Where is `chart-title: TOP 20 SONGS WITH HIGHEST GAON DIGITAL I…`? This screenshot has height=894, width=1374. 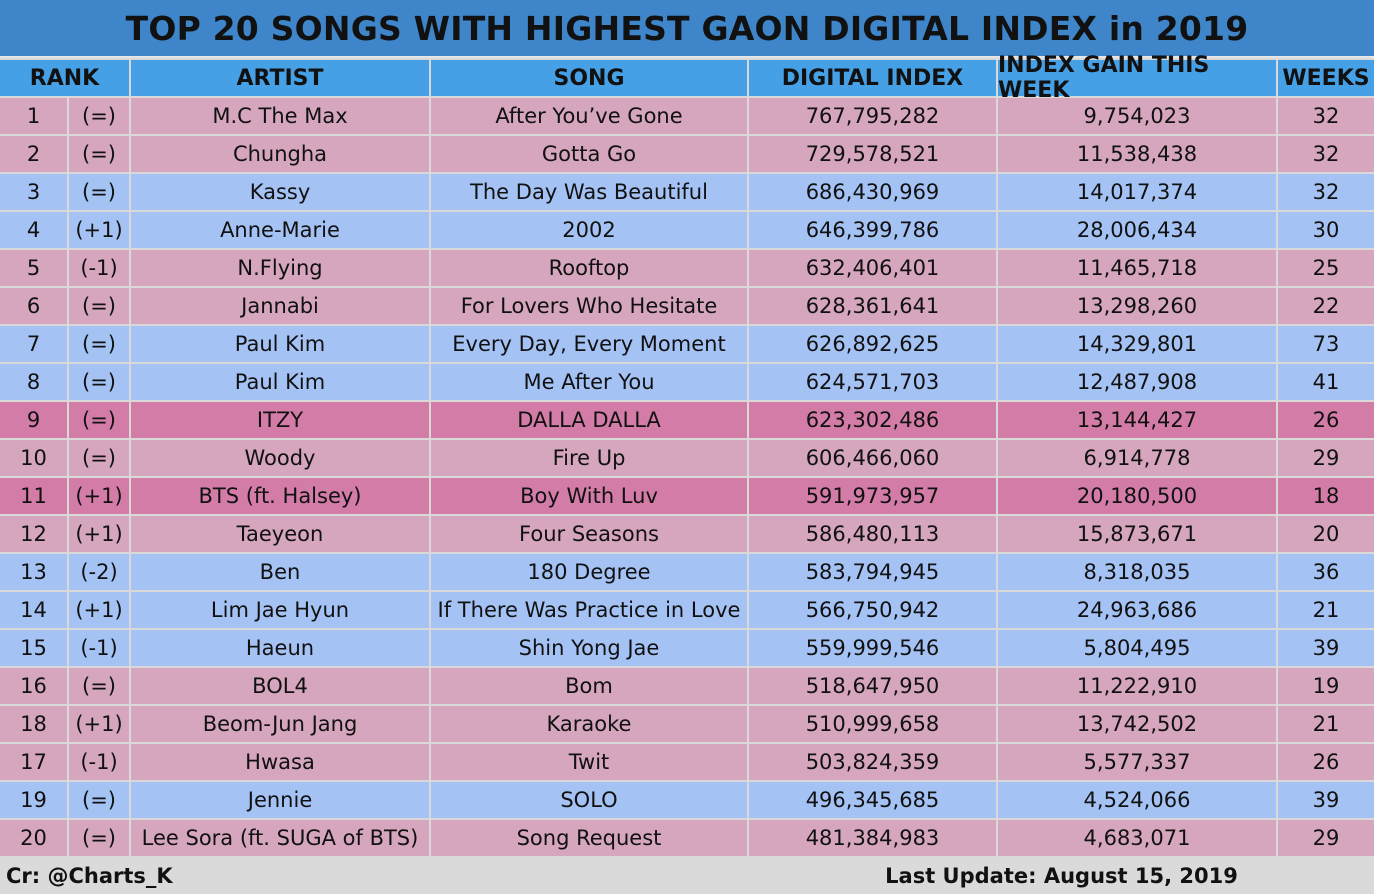
chart-title: TOP 20 SONGS WITH HIGHEST GAON DIGITAL I… is located at coordinates (687, 29).